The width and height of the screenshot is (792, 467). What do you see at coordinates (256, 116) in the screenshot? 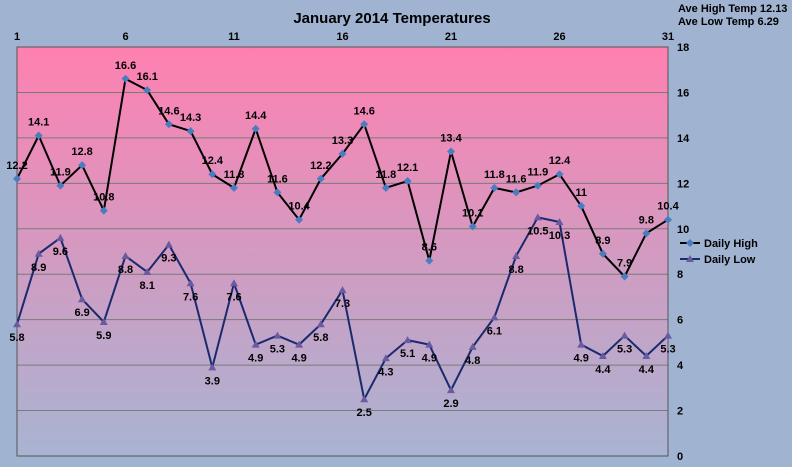
I see `daily-high-data-label: 14.4` at bounding box center [256, 116].